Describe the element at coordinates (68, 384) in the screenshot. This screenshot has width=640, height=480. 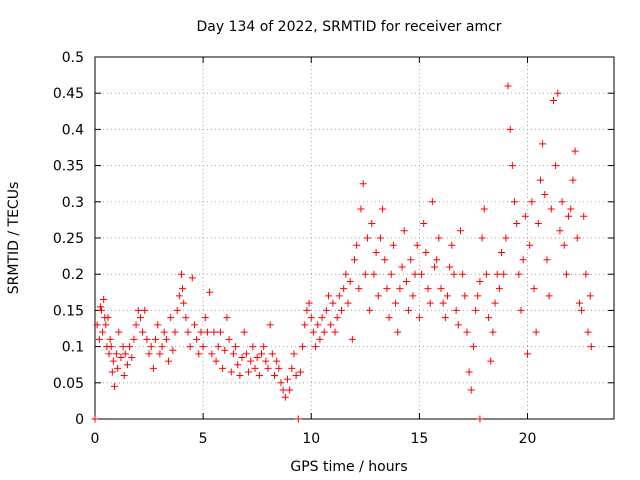
I see `y-tick-label: 0.05` at that location.